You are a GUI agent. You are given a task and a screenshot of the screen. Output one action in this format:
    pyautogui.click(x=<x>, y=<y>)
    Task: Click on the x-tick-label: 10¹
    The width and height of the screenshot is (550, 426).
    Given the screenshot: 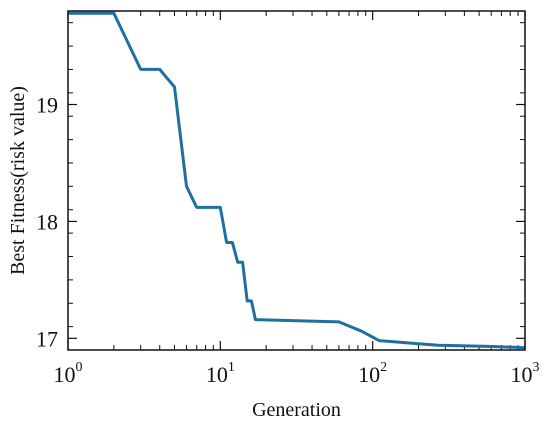 What is the action you would take?
    pyautogui.click(x=220, y=373)
    